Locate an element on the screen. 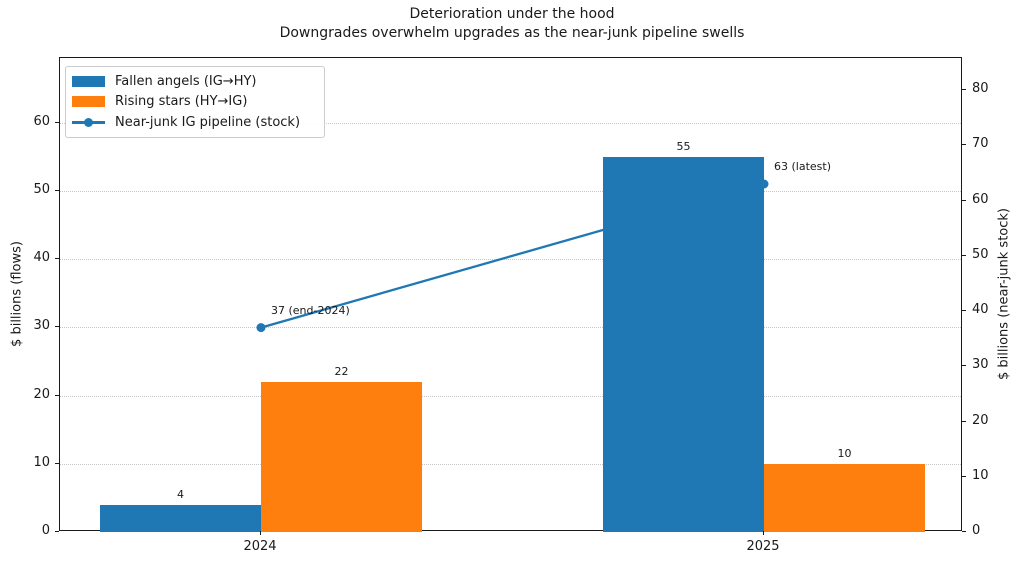  legend-row: Fallen angels (IG→HY) is located at coordinates (194, 81).